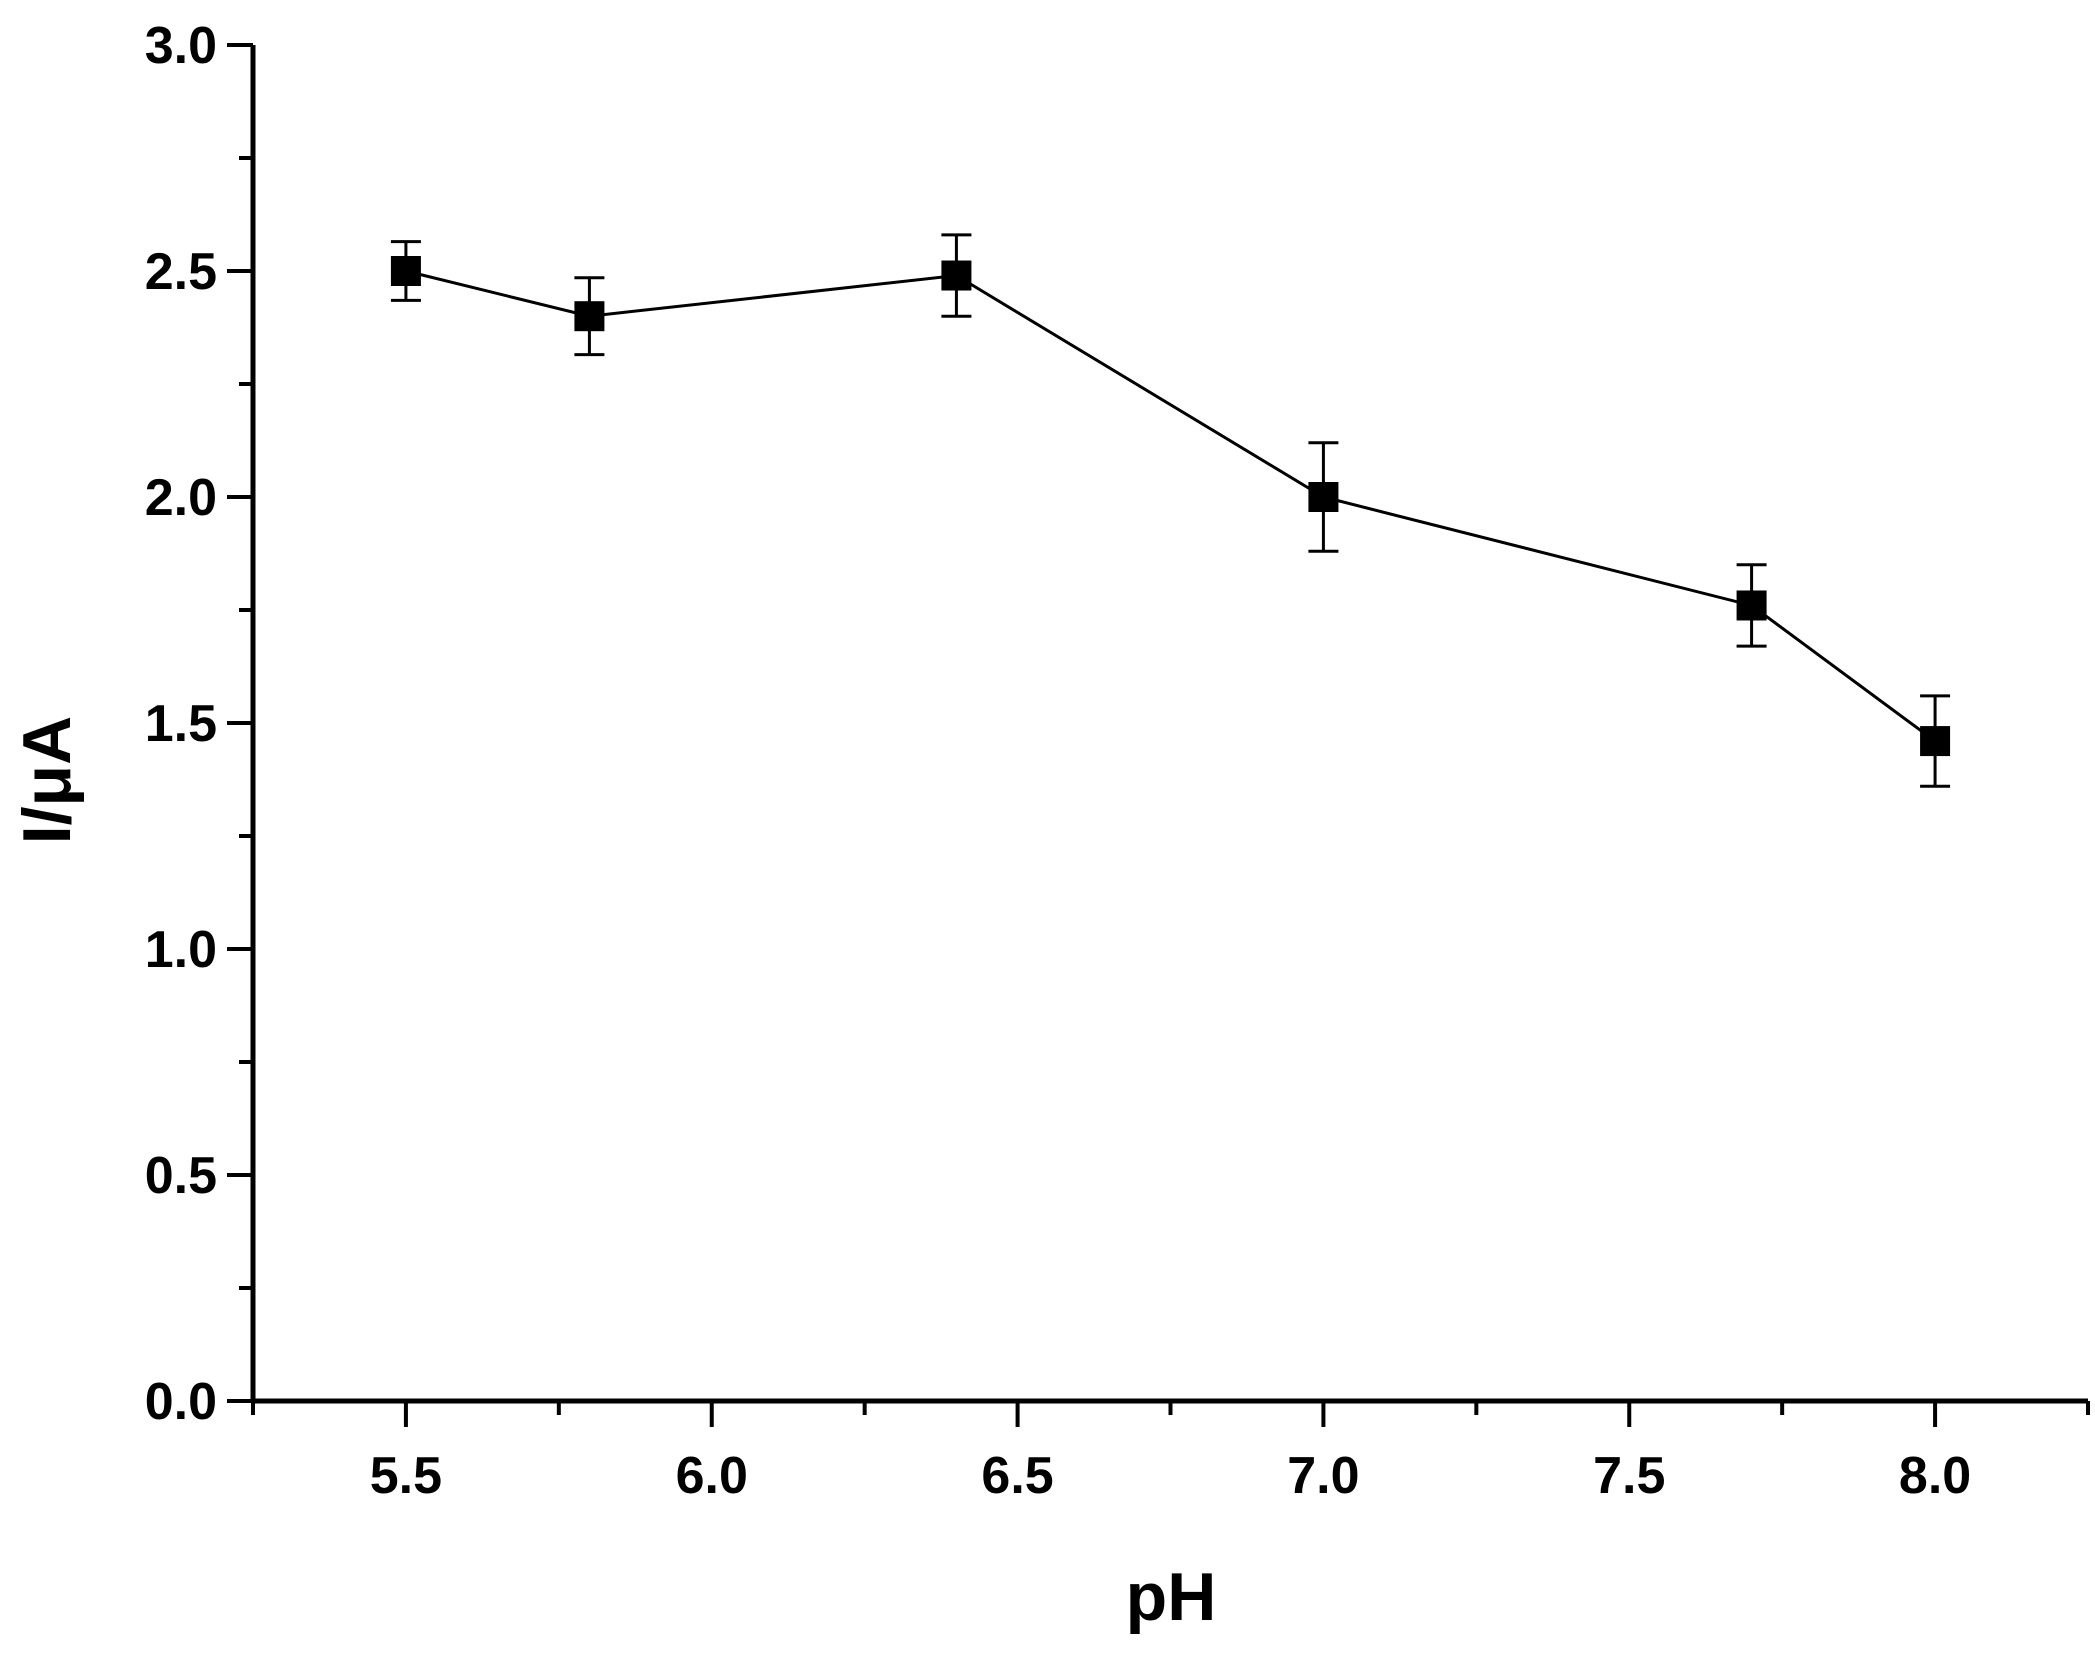  What do you see at coordinates (406, 1476) in the screenshot?
I see `x-tick-label: 5.5` at bounding box center [406, 1476].